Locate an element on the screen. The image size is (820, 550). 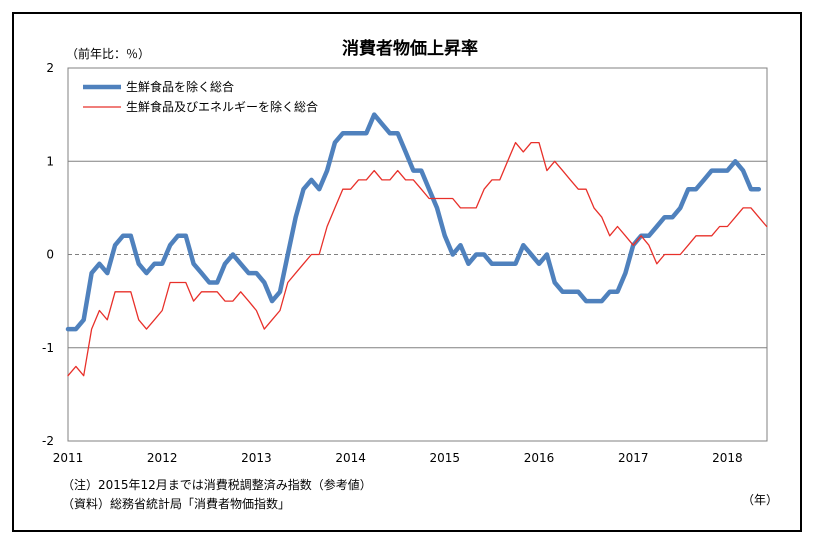
x-tick-label: 2017 is located at coordinates (633, 458).